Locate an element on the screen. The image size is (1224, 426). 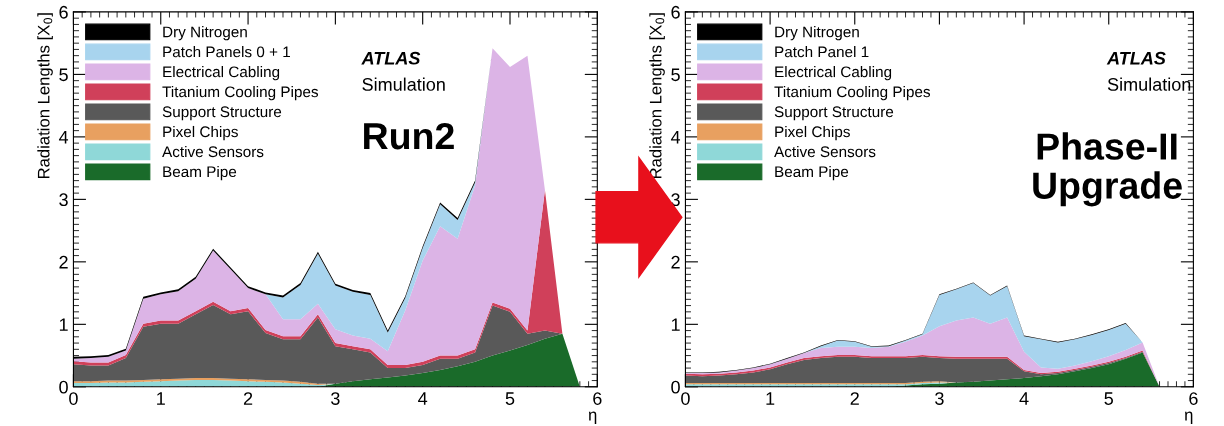
legend-label: Patch Panel 1 is located at coordinates (822, 52).